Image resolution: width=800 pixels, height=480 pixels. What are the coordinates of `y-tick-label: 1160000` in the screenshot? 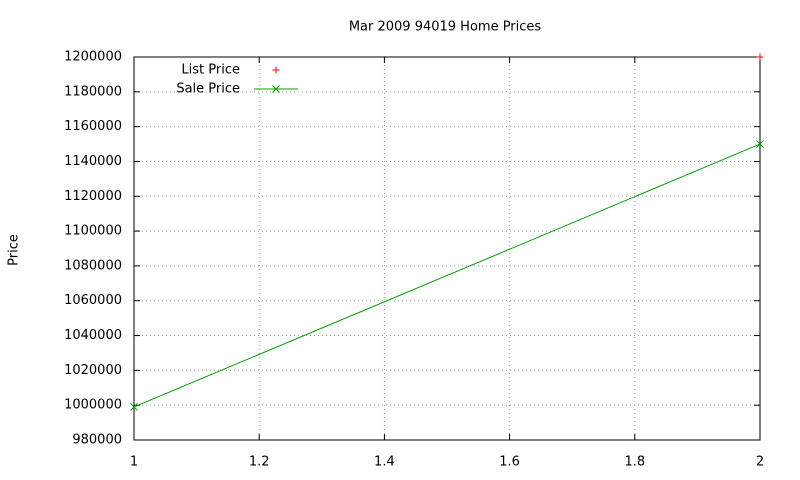 It's located at (93, 126).